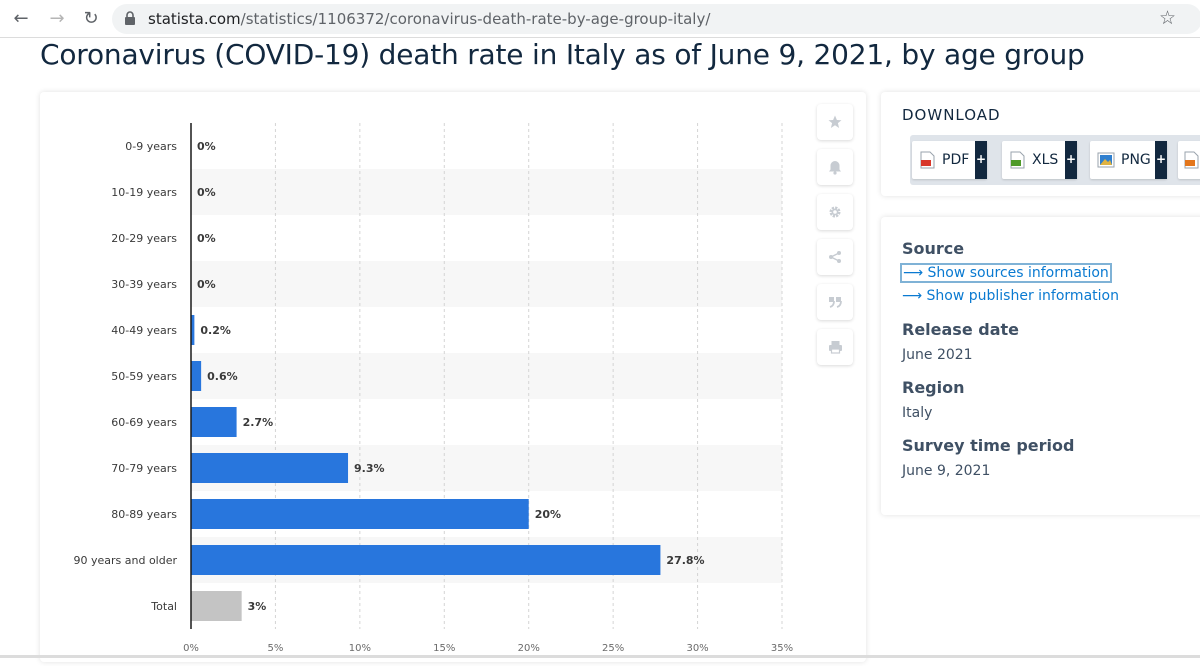 The image size is (1200, 666). Describe the element at coordinates (927, 160) in the screenshot. I see `pdf-file-icon` at that location.